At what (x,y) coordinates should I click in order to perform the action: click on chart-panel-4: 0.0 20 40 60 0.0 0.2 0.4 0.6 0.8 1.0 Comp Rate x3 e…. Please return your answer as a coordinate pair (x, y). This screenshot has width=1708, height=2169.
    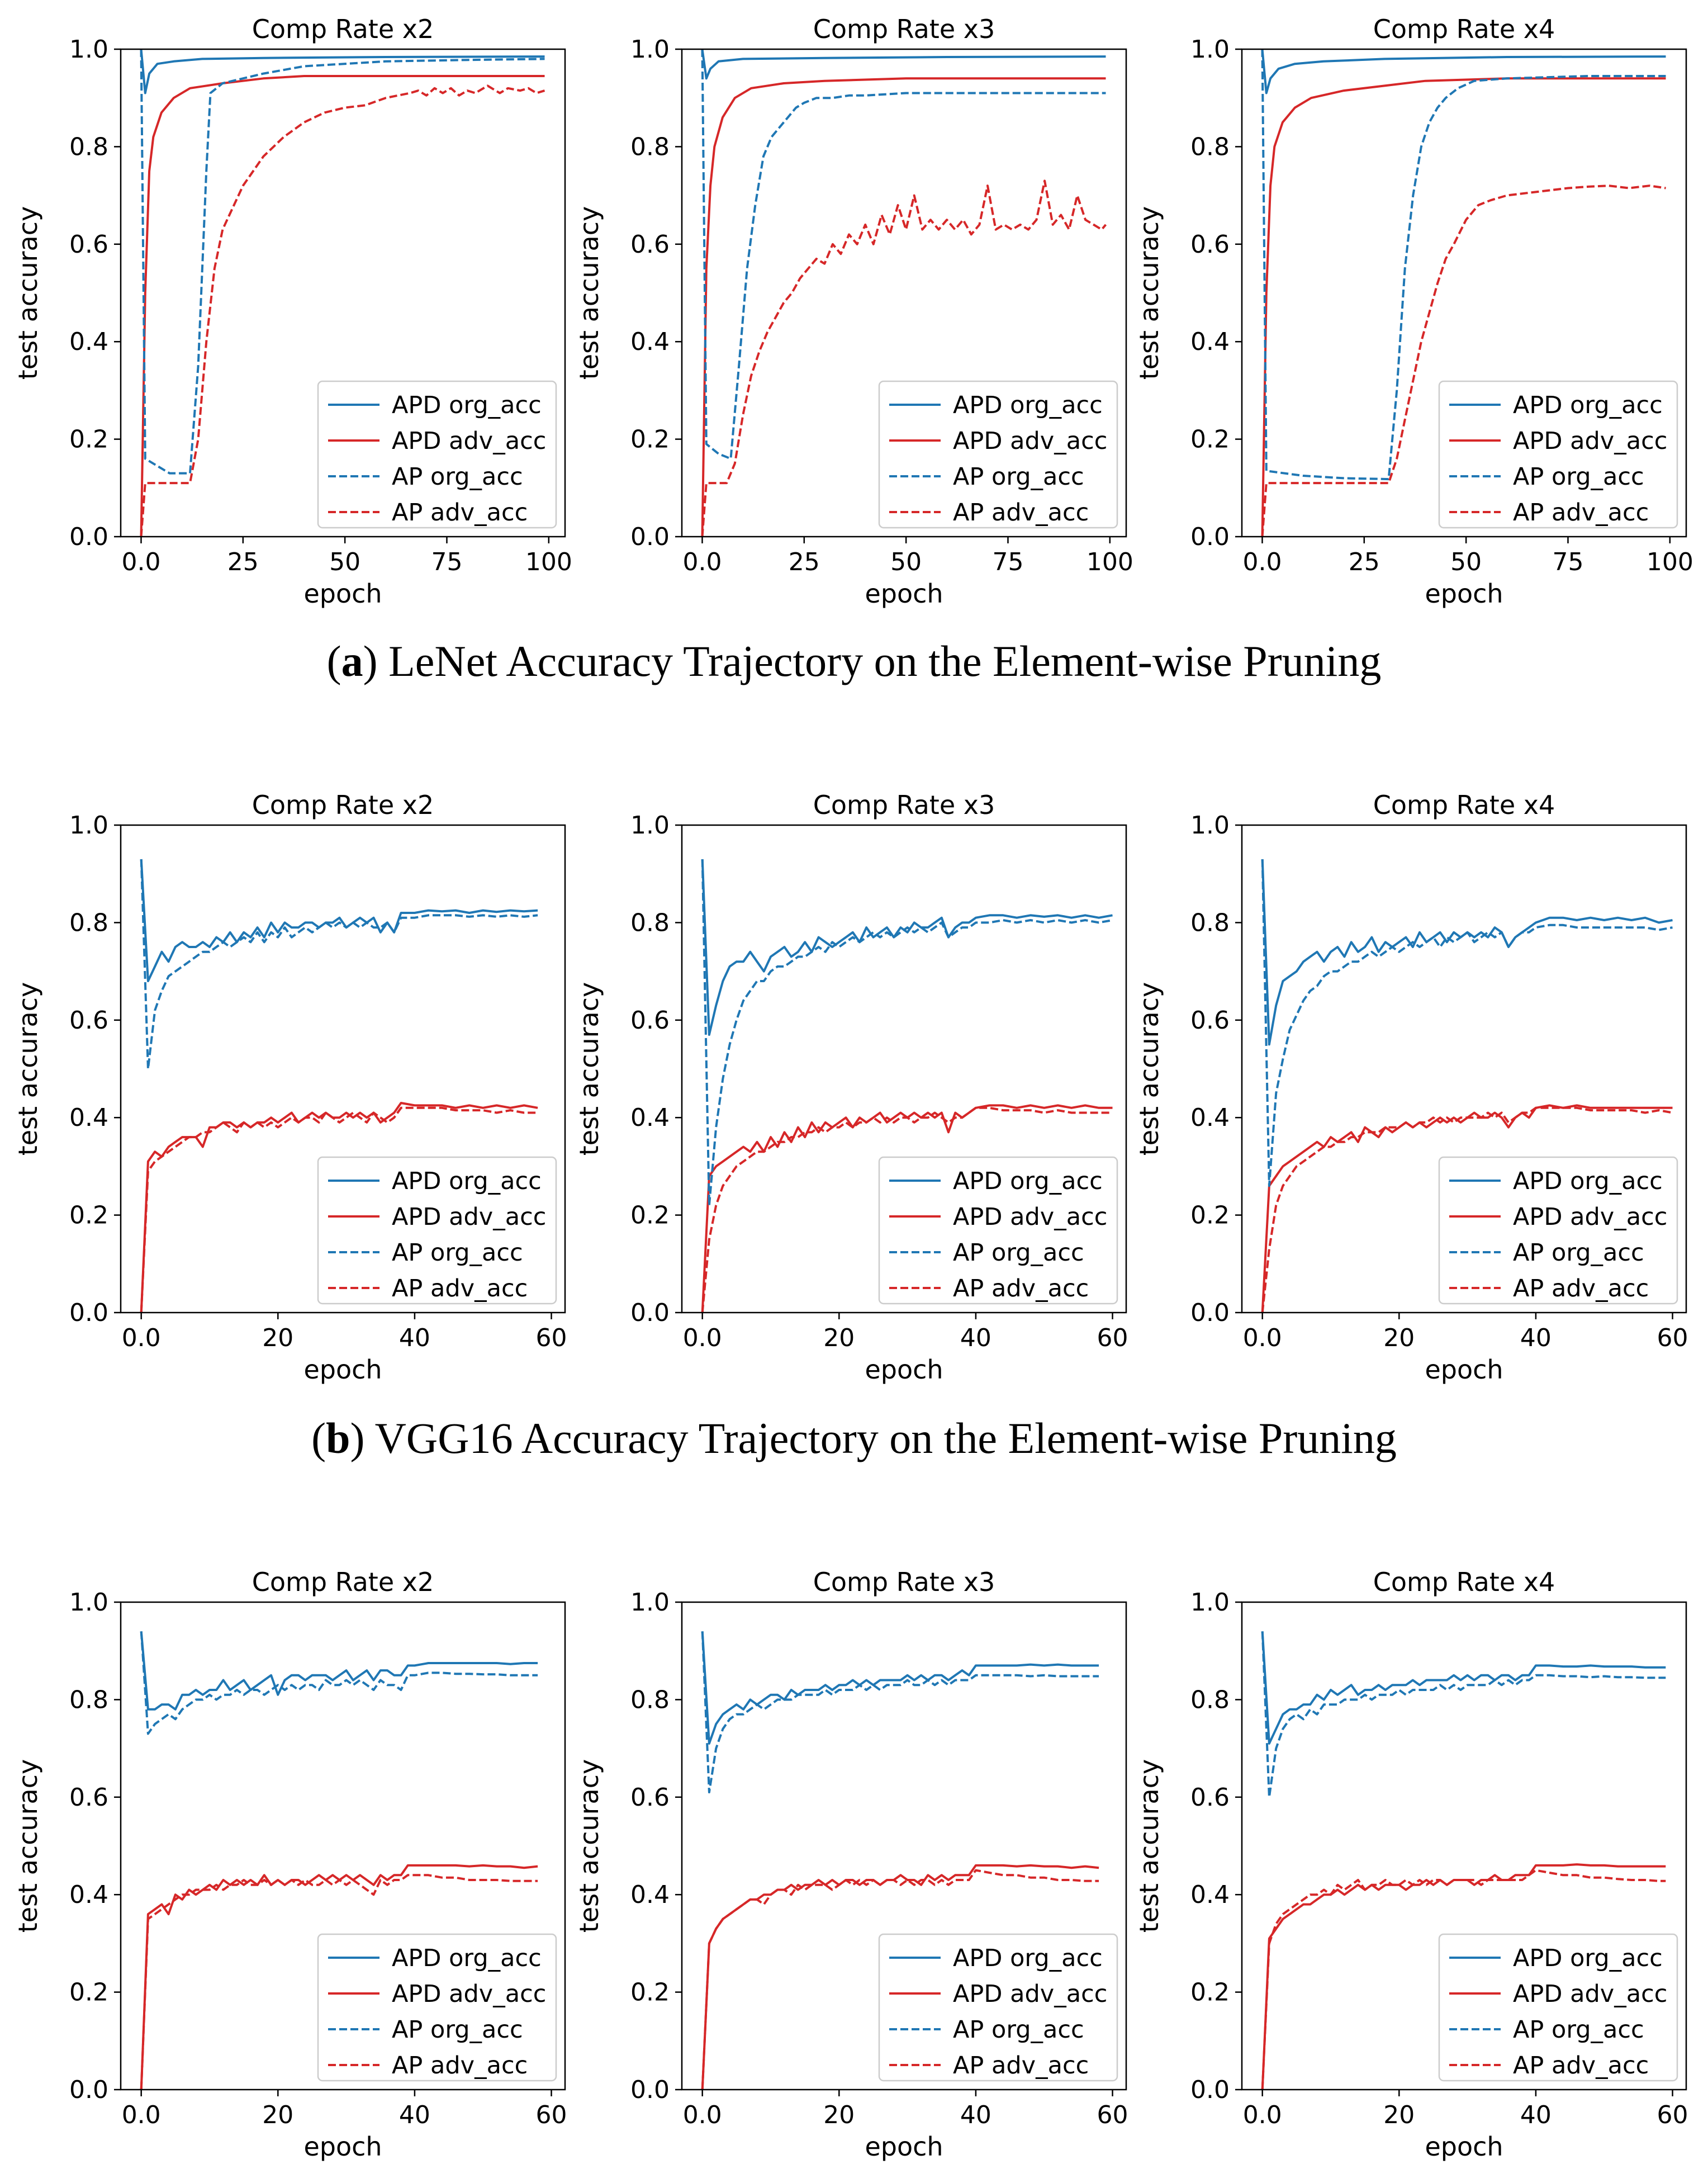
    Looking at the image, I should click on (851, 1088).